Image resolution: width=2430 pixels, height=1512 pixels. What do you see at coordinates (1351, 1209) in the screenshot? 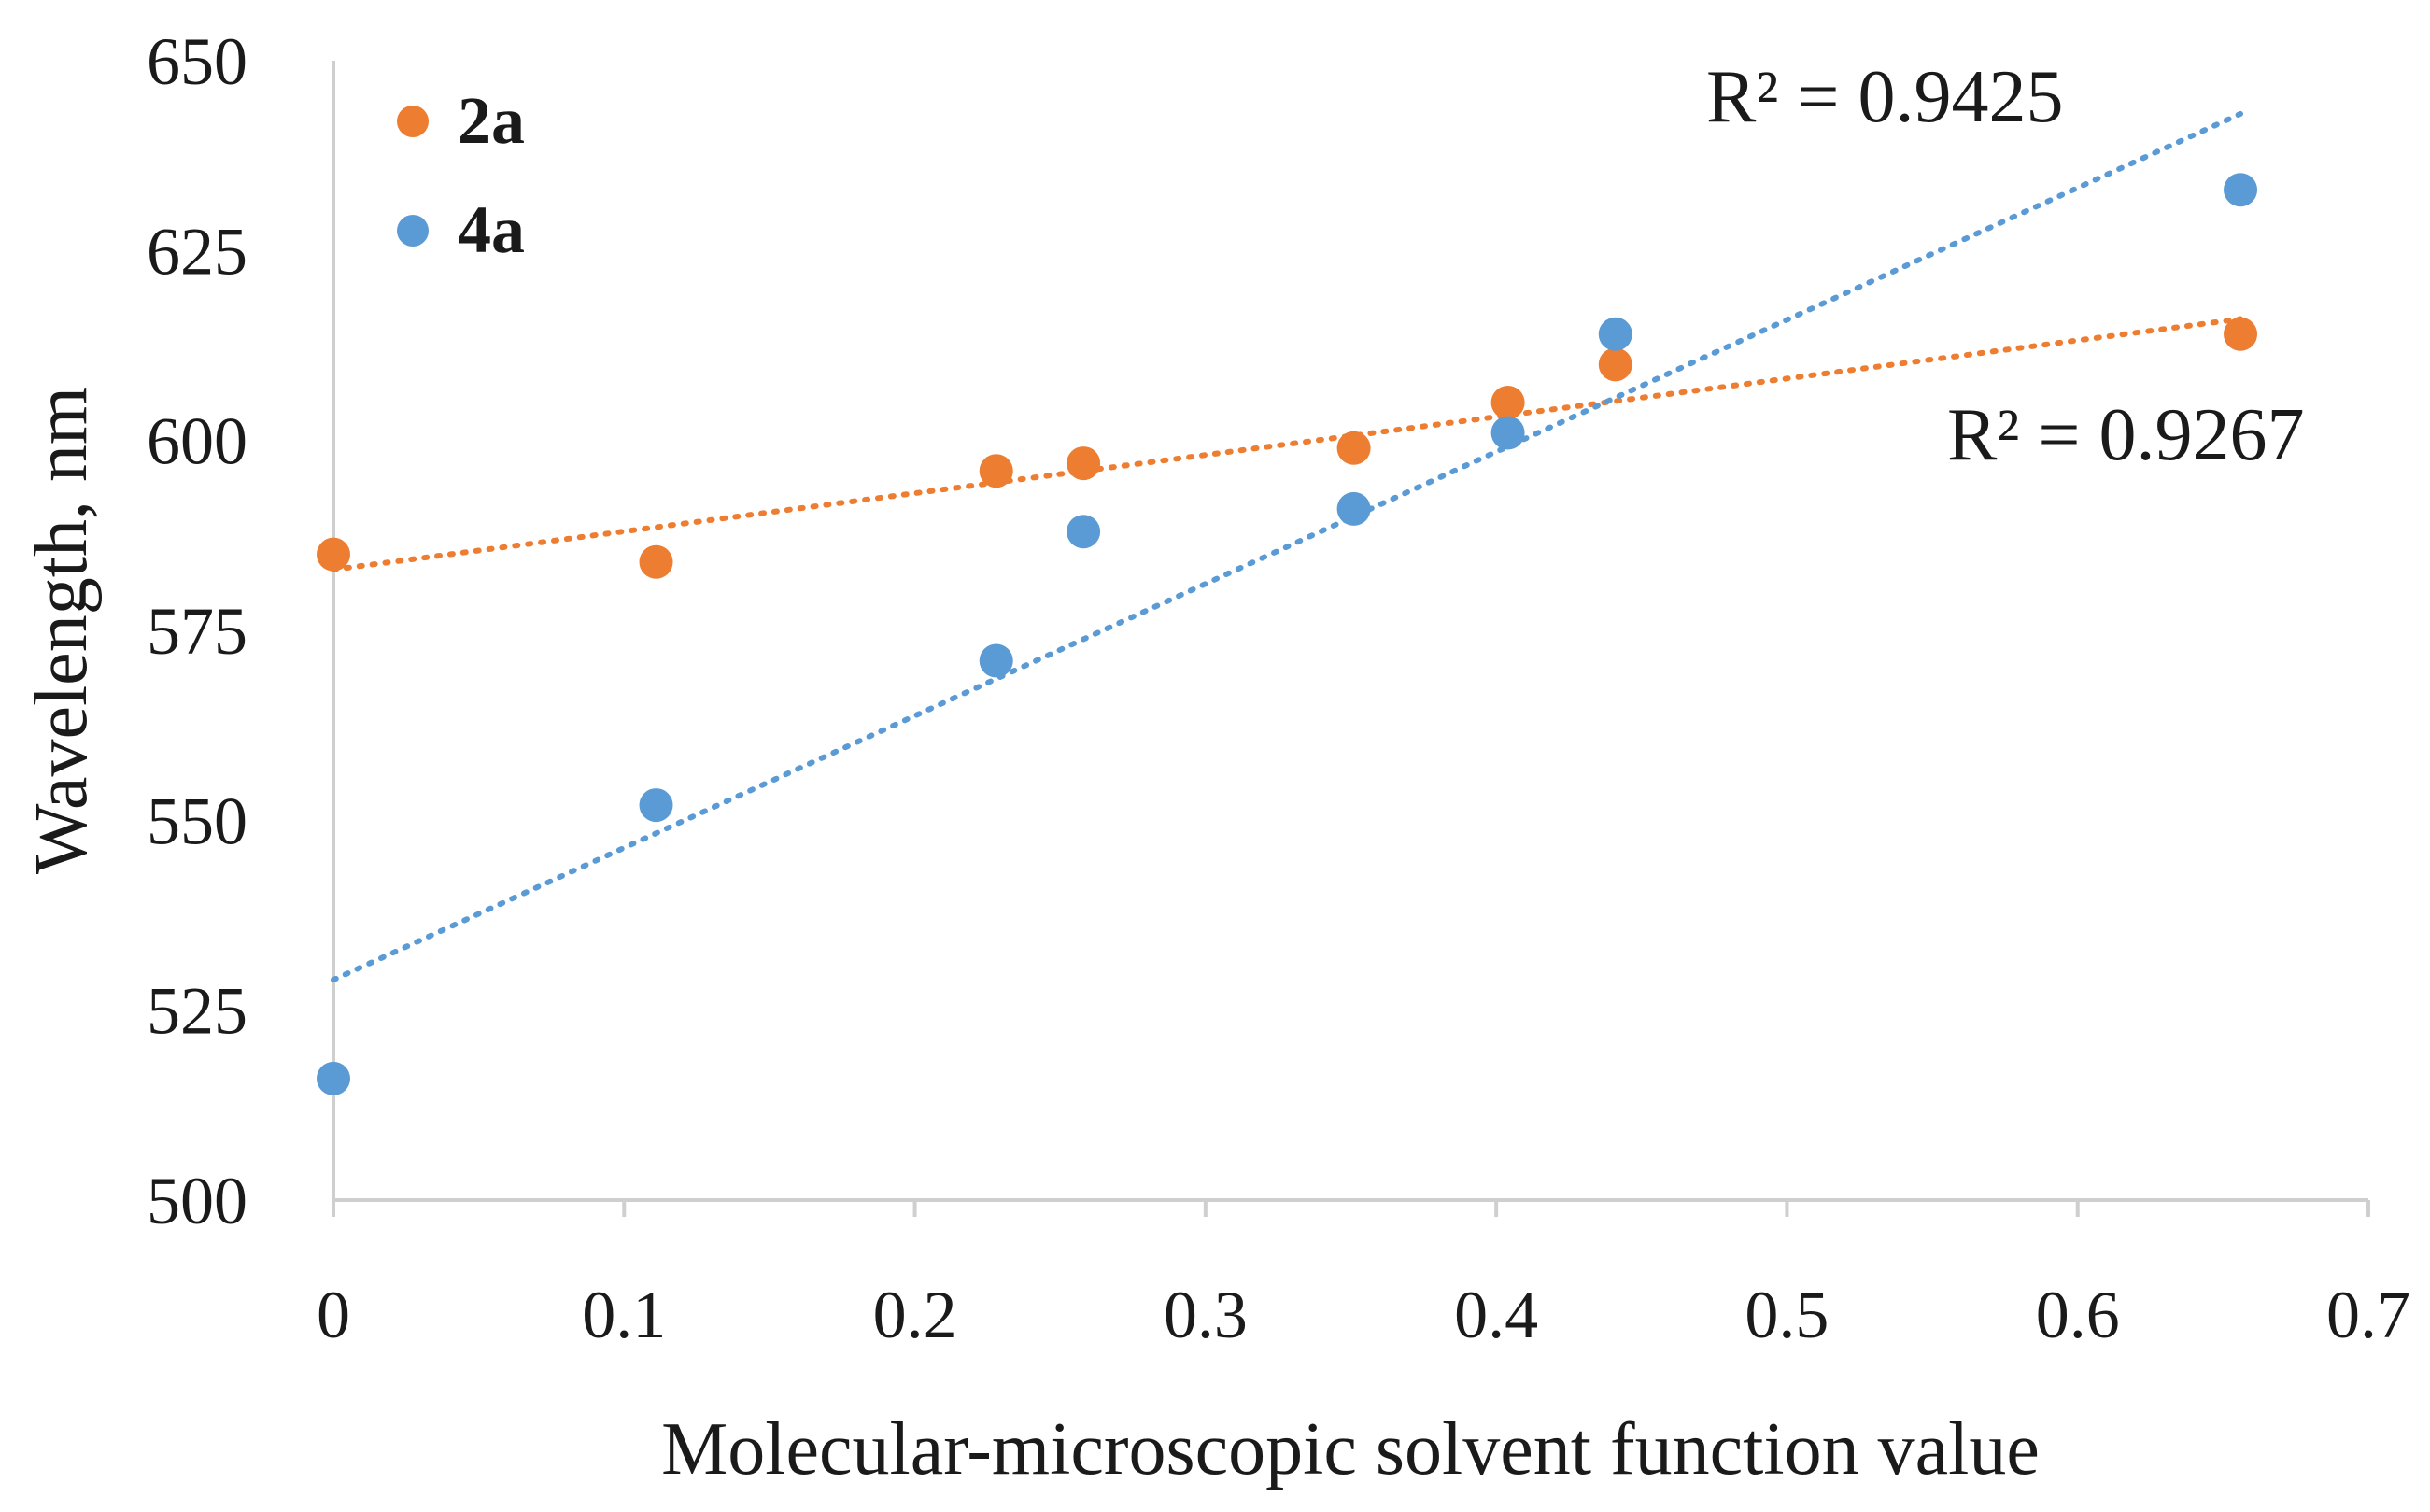
I see `x-tick-marks` at bounding box center [1351, 1209].